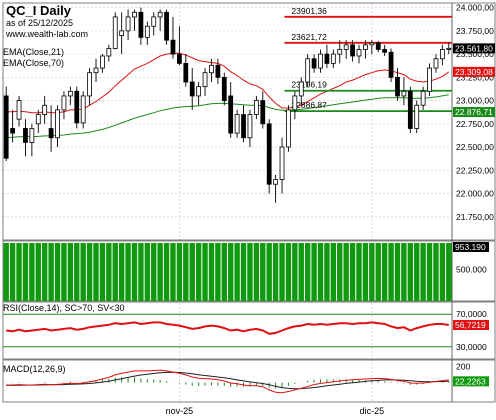 This screenshot has height=420, width=496. Describe the element at coordinates (39, 10) in the screenshot. I see `chart-title: QC_I Daily` at that location.